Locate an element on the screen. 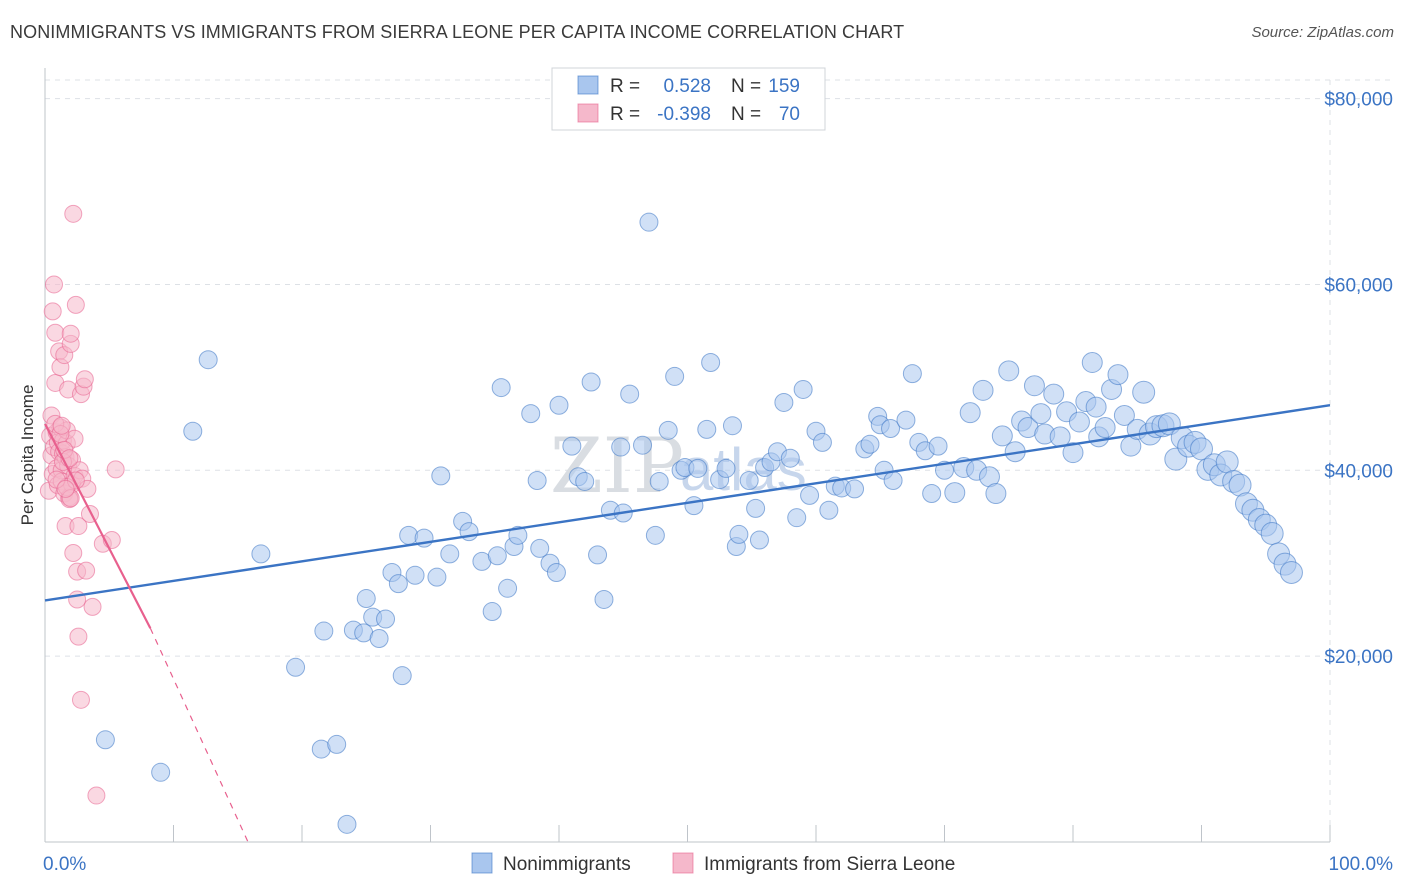 This screenshot has height=892, width=1406. trend-line-sierra-leone-extension is located at coordinates (199, 735).